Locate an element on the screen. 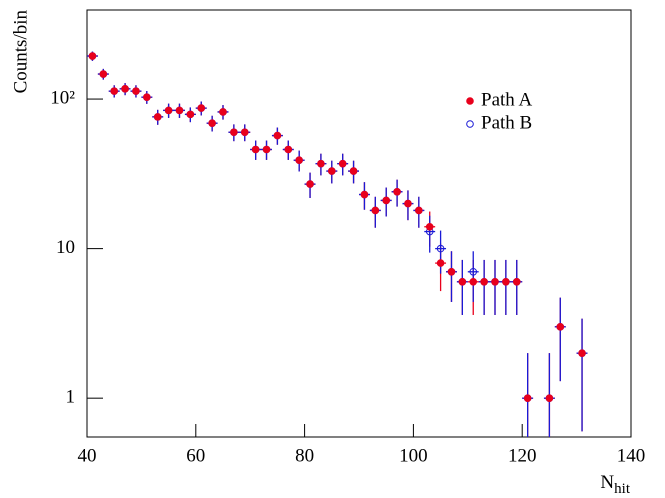  legend-label: Path B is located at coordinates (506, 122).